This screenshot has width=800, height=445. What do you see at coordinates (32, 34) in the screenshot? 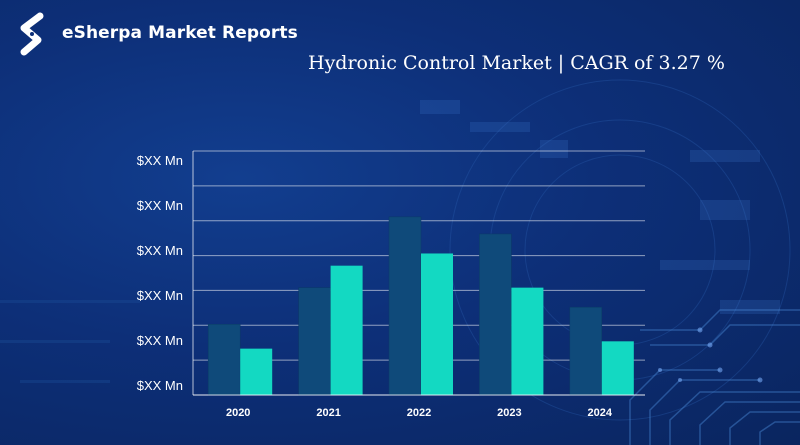
I see `esherpa-s-logo-icon` at bounding box center [32, 34].